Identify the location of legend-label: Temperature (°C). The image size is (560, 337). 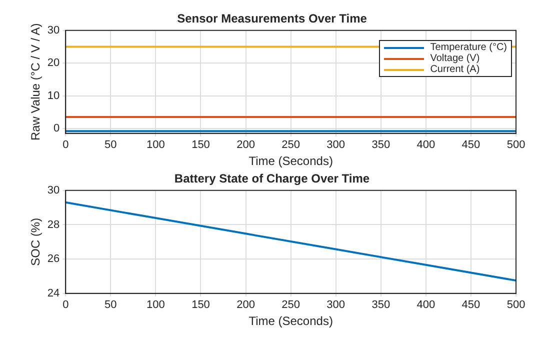
(468, 47).